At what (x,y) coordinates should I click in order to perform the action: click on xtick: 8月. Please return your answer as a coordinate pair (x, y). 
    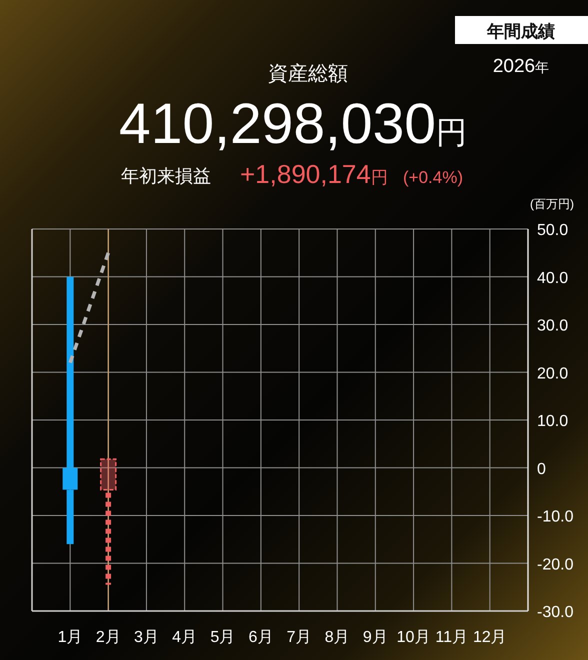
    Looking at the image, I should click on (337, 637).